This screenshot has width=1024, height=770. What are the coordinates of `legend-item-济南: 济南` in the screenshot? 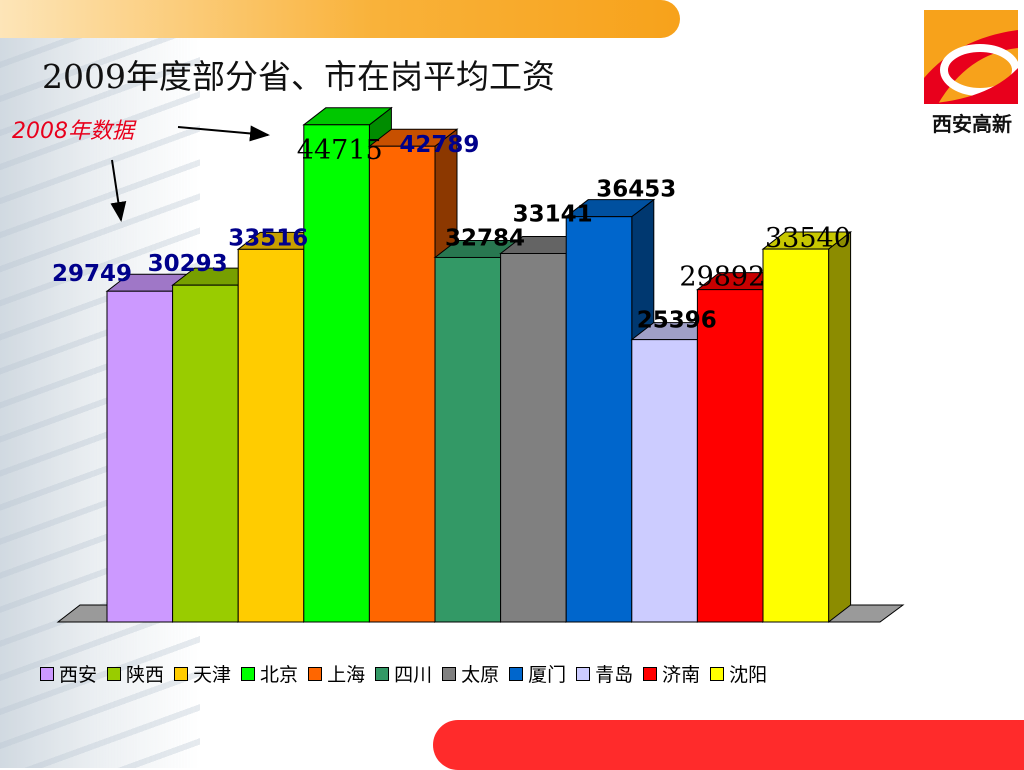 It's located at (671, 673).